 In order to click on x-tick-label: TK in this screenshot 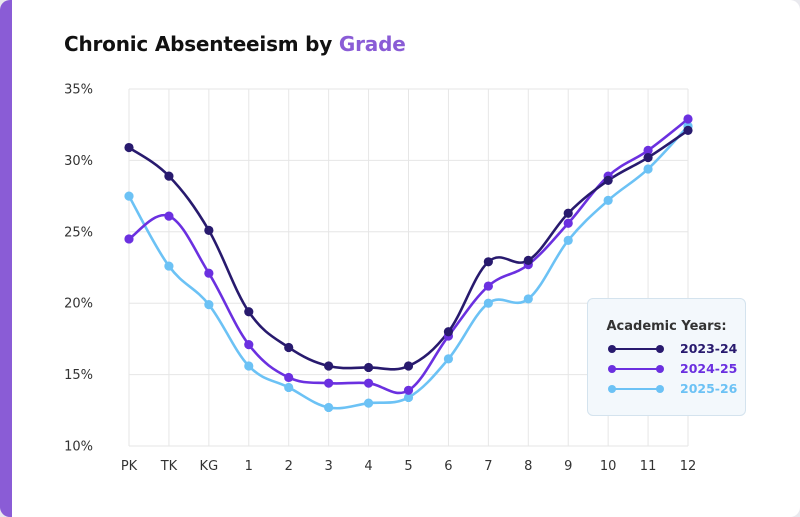, I will do `click(169, 466)`.